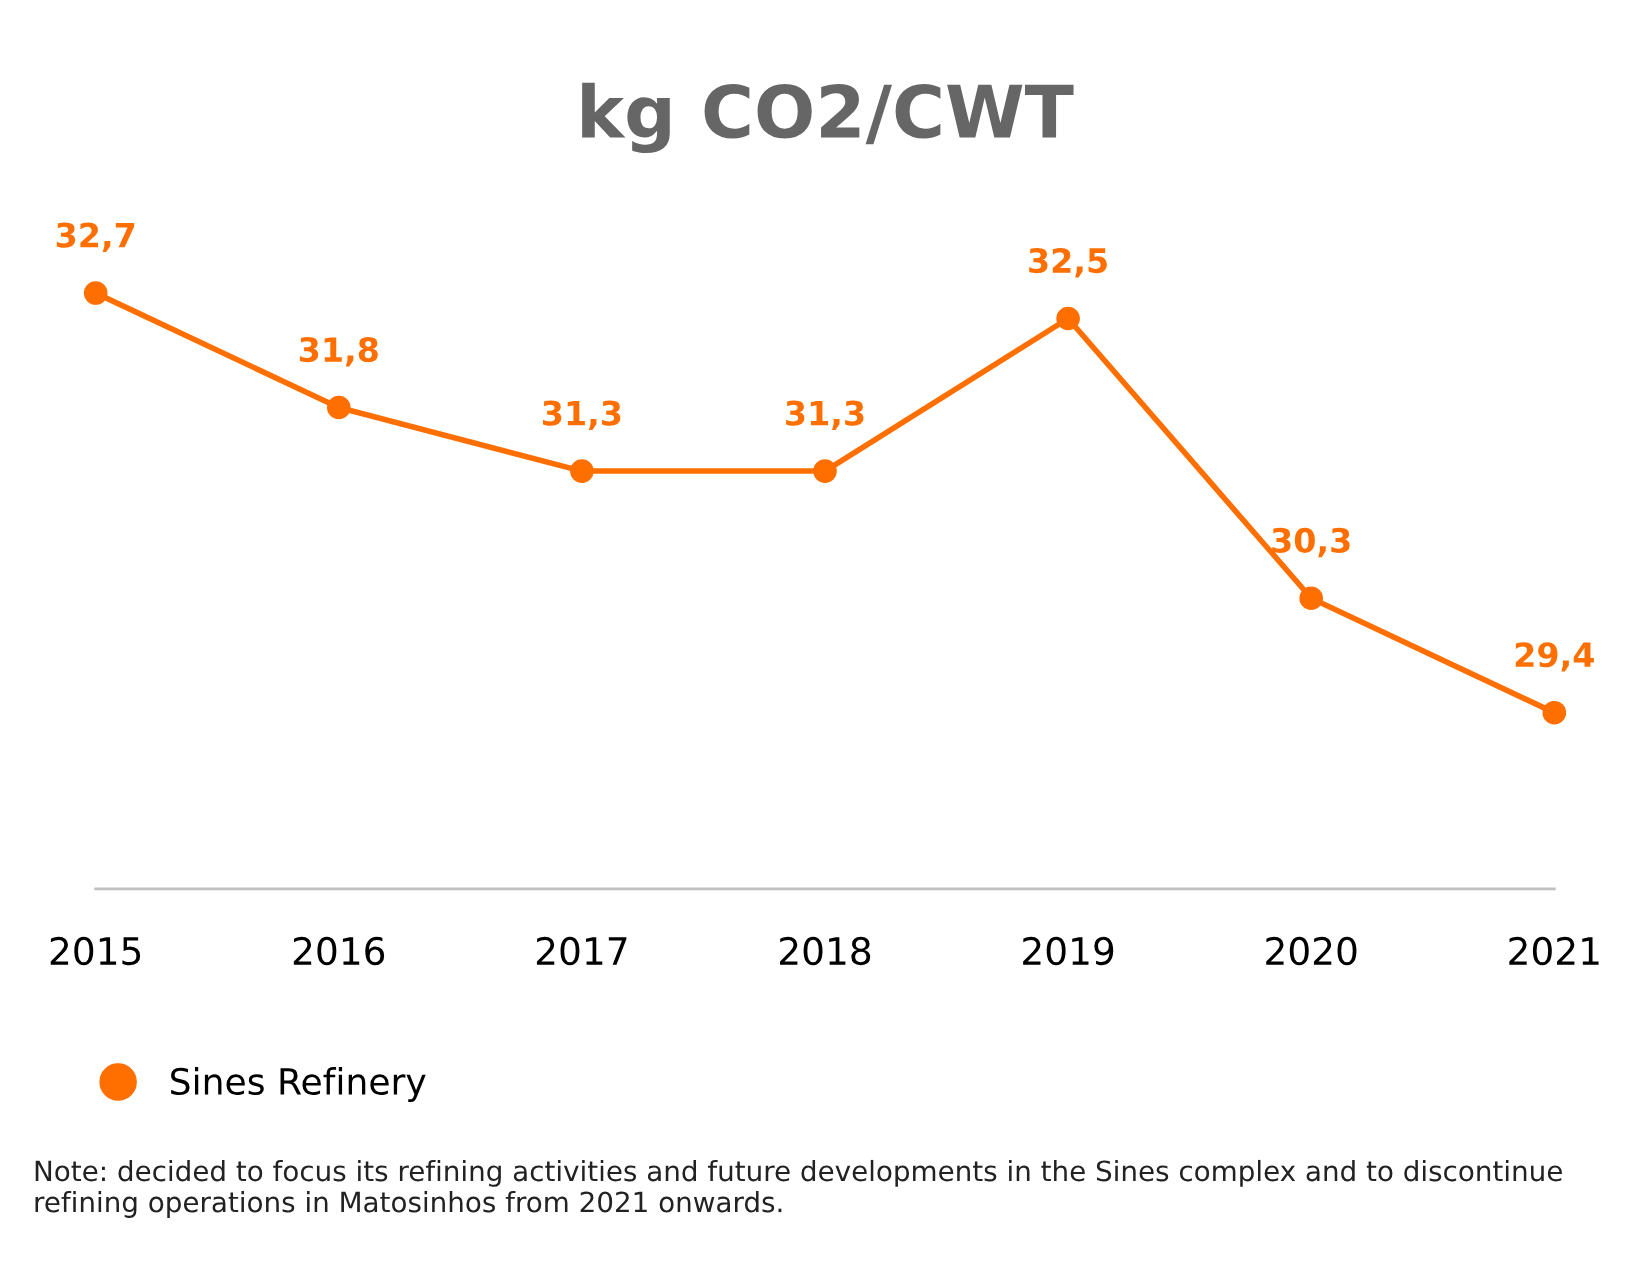 This screenshot has width=1650, height=1282. What do you see at coordinates (338, 351) in the screenshot?
I see `data-label: 31,8` at bounding box center [338, 351].